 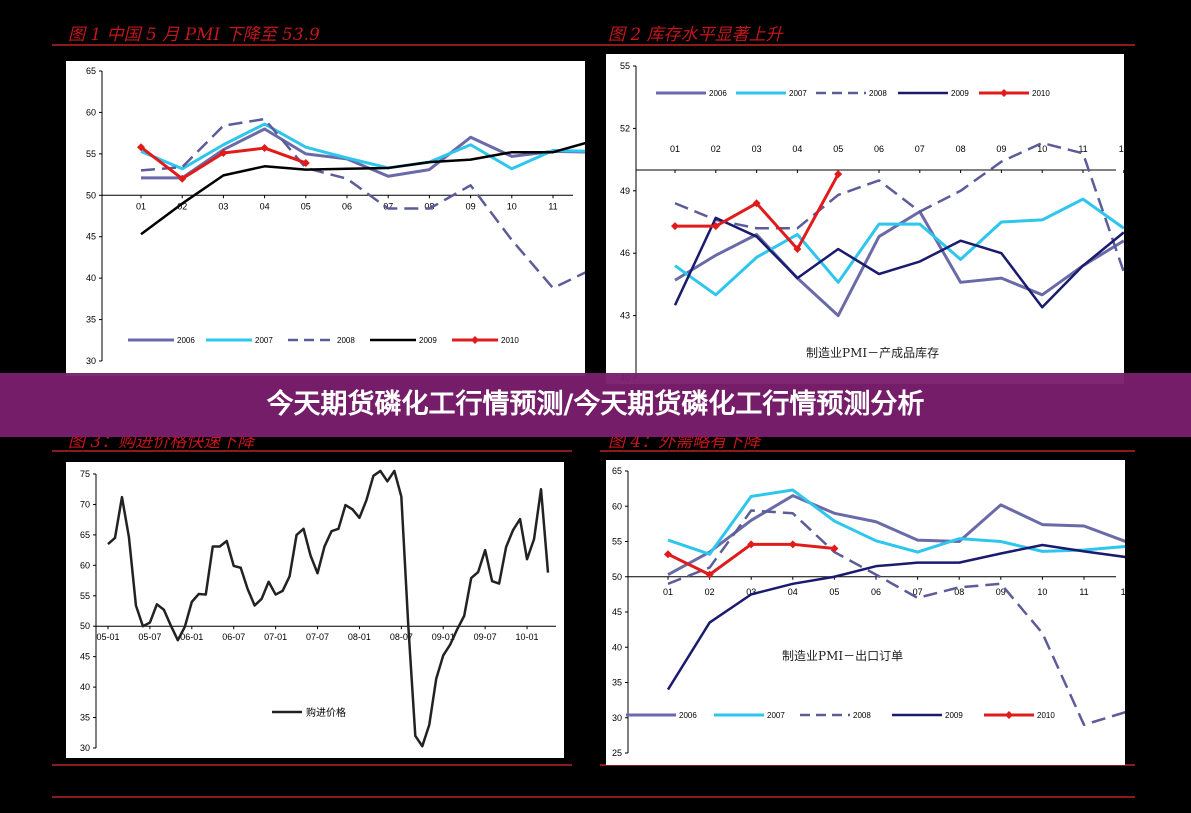 What do you see at coordinates (443, 637) in the screenshot?
I see `x-tick-label: 09-01` at bounding box center [443, 637].